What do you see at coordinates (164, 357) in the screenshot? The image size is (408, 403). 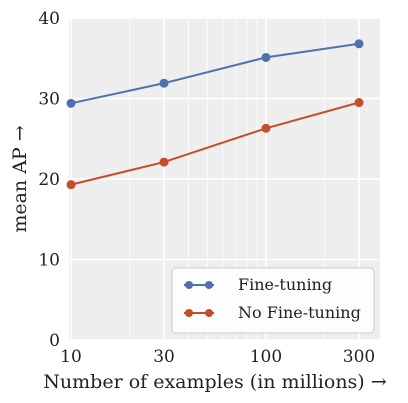 I see `x-tick-label: 30` at bounding box center [164, 357].